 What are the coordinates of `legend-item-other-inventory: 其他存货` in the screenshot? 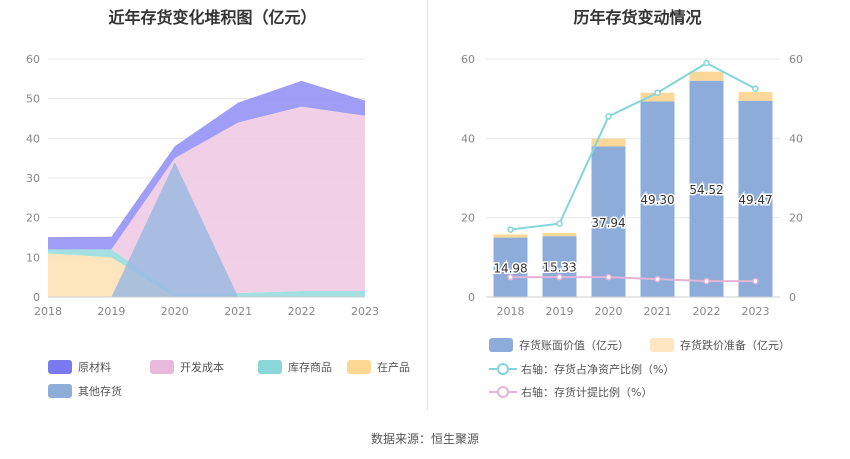 It's located at (85, 391).